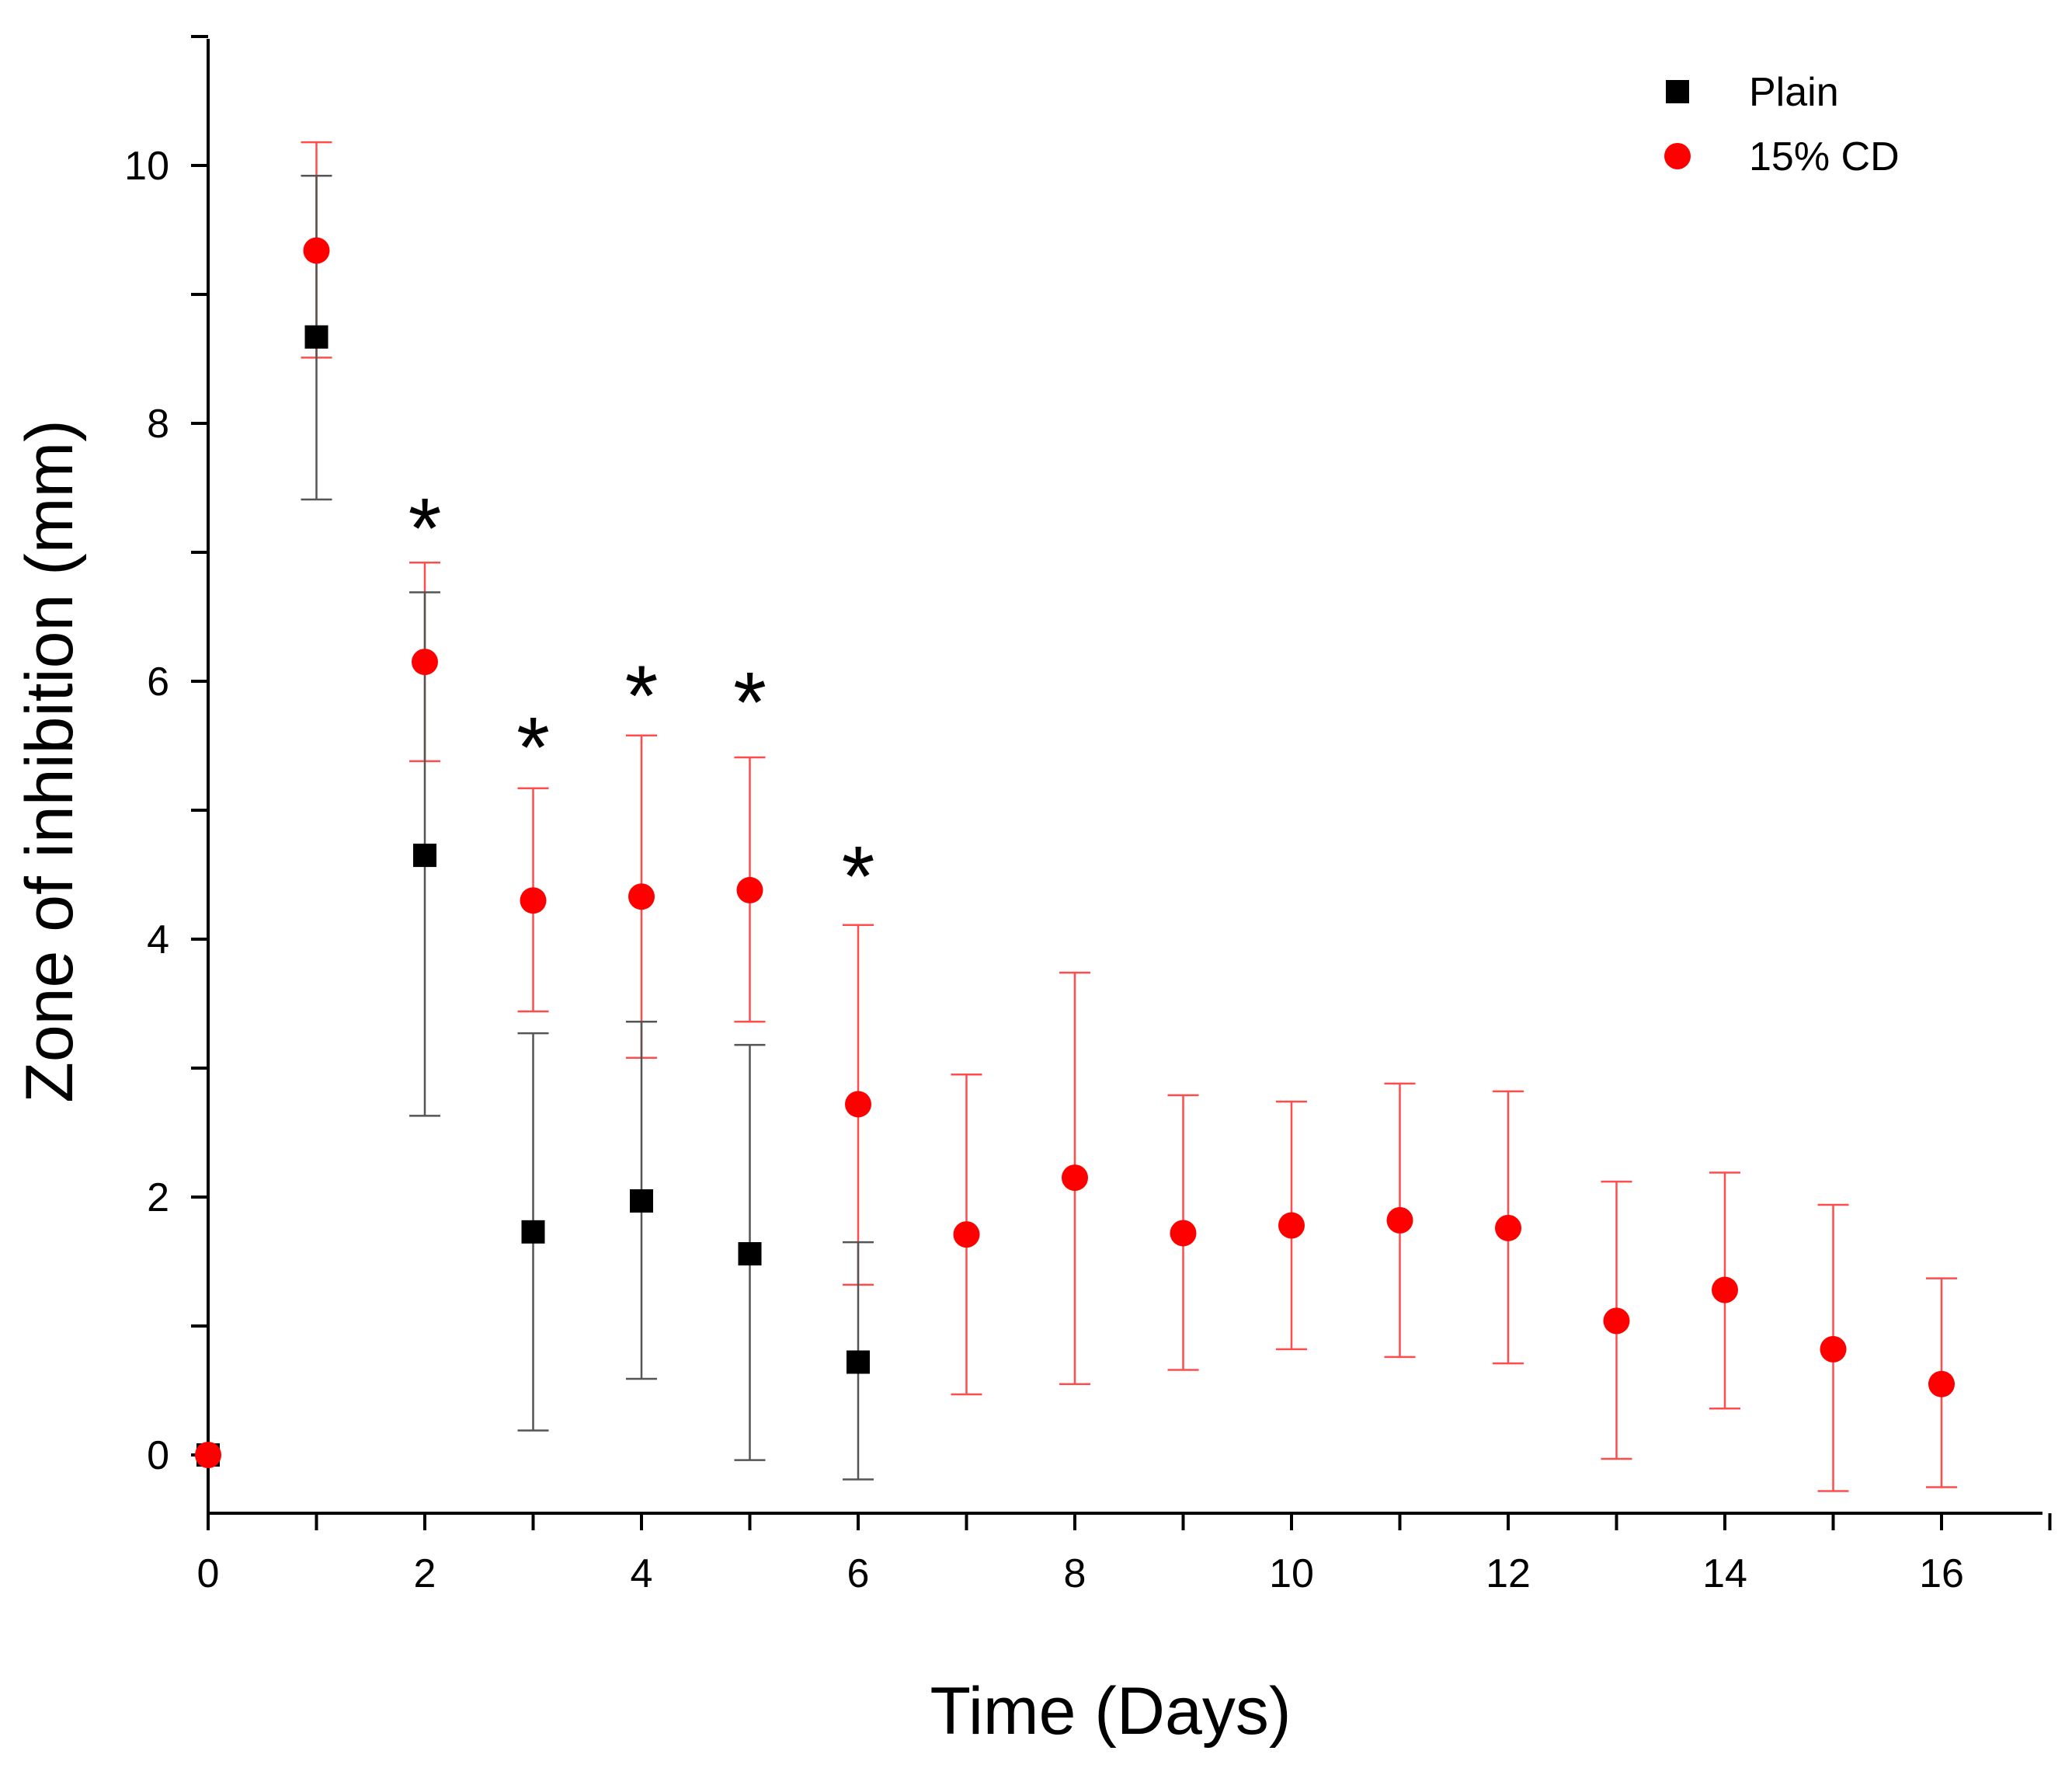 The height and width of the screenshot is (1775, 2072). Describe the element at coordinates (1075, 1574) in the screenshot. I see `x-tick-label: 8` at that location.